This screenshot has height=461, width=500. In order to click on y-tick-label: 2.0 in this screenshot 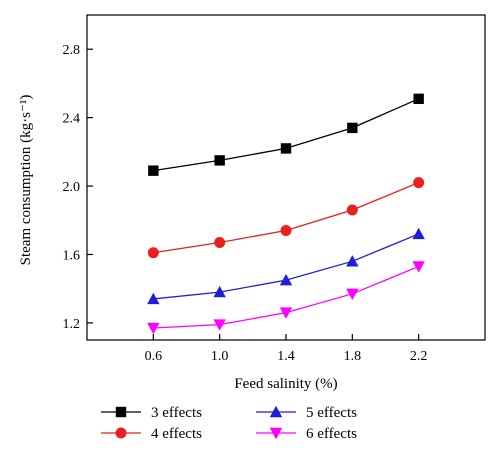, I will do `click(72, 187)`.